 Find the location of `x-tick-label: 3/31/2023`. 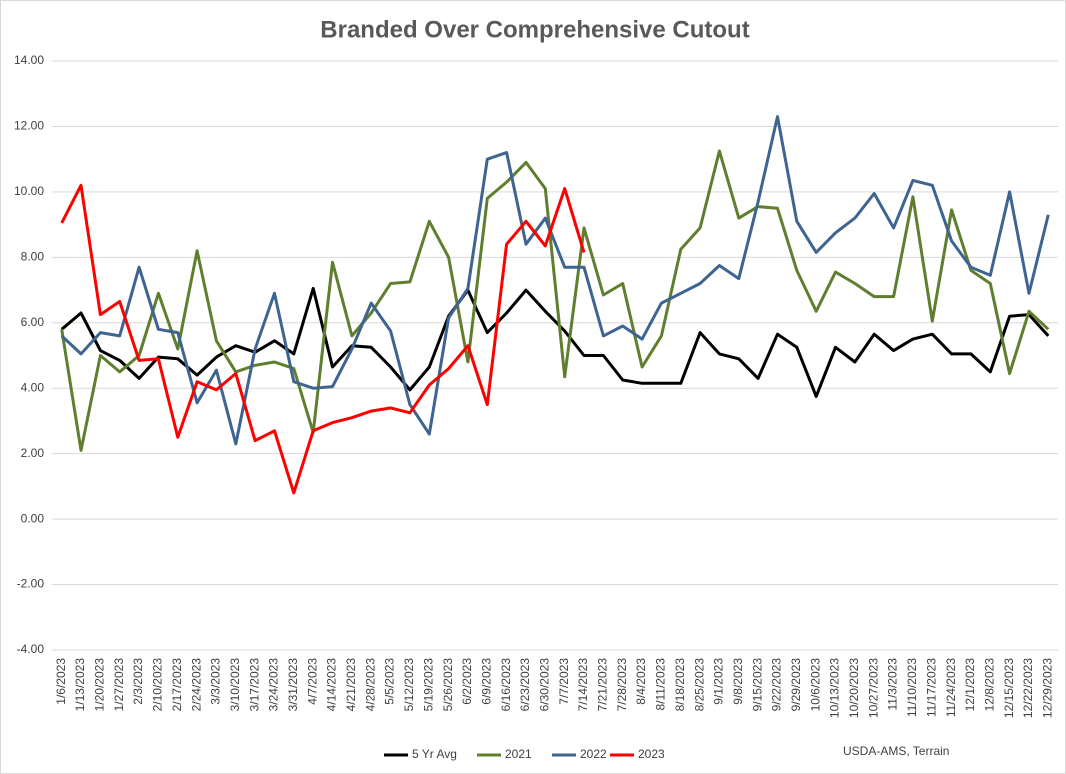

x-tick-label: 3/31/2023 is located at coordinates (293, 685).